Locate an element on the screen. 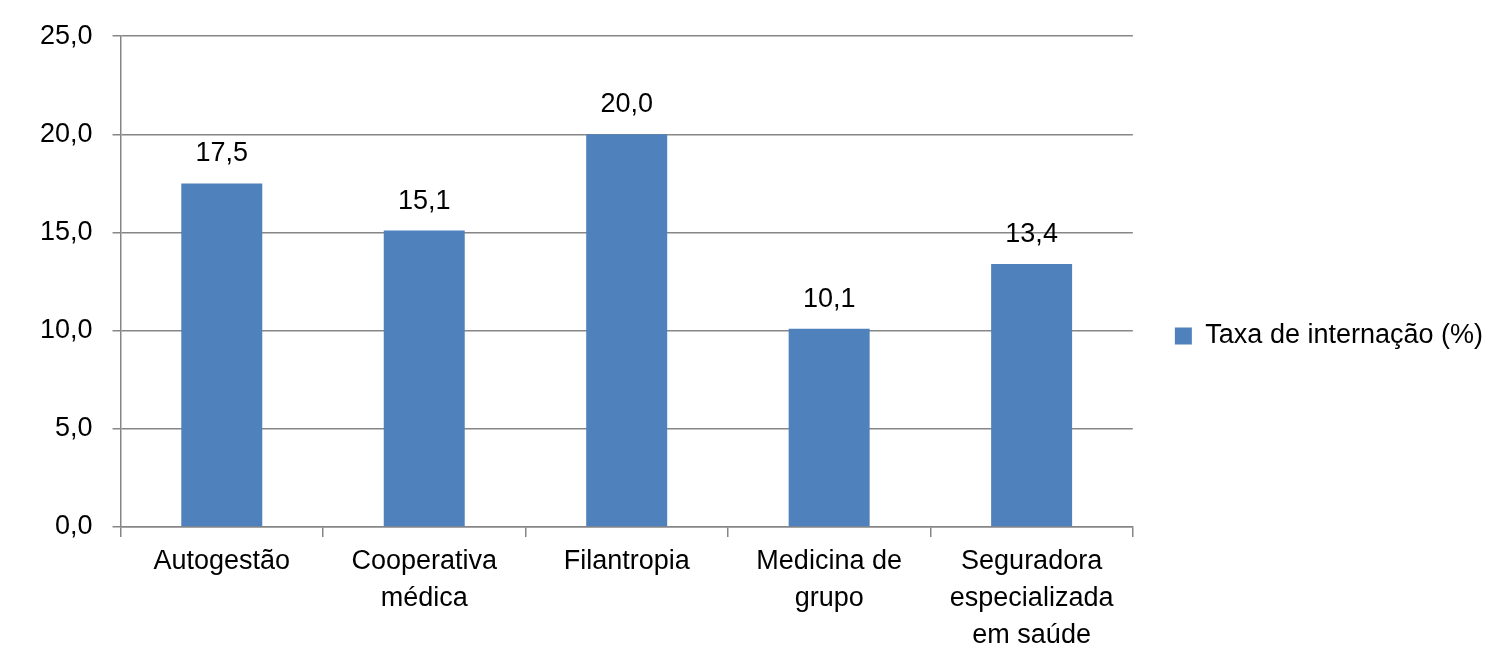  x-tick-label: Medicina de grupo is located at coordinates (829, 578).